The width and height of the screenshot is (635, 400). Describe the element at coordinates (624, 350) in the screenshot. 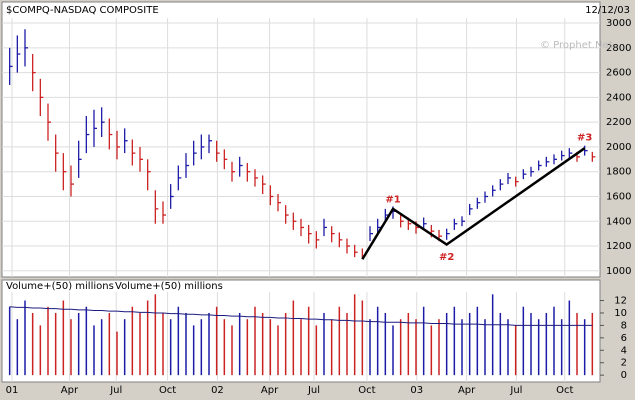

I see `y-tick-label: 4` at that location.